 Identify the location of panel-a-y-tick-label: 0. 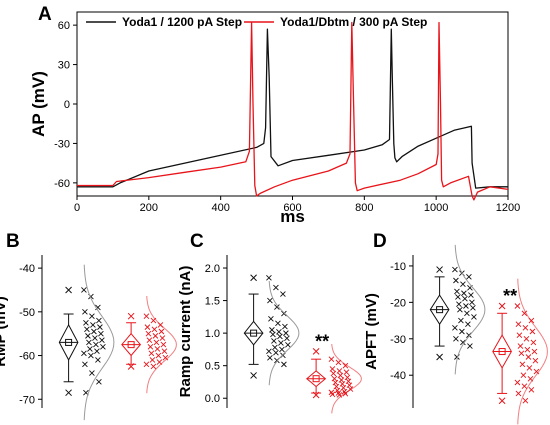
(67, 105).